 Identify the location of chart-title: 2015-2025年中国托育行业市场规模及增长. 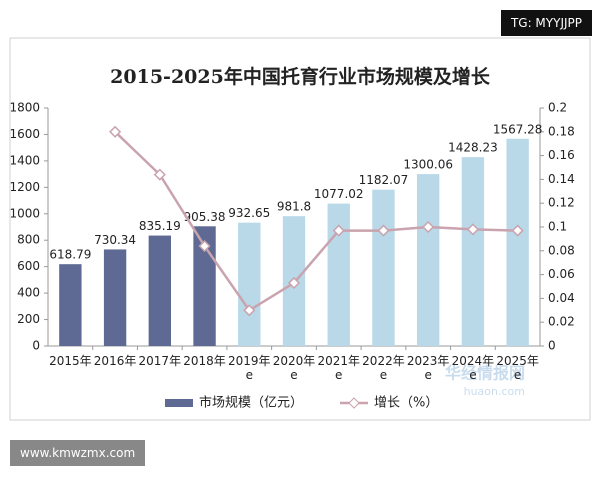
(300, 76).